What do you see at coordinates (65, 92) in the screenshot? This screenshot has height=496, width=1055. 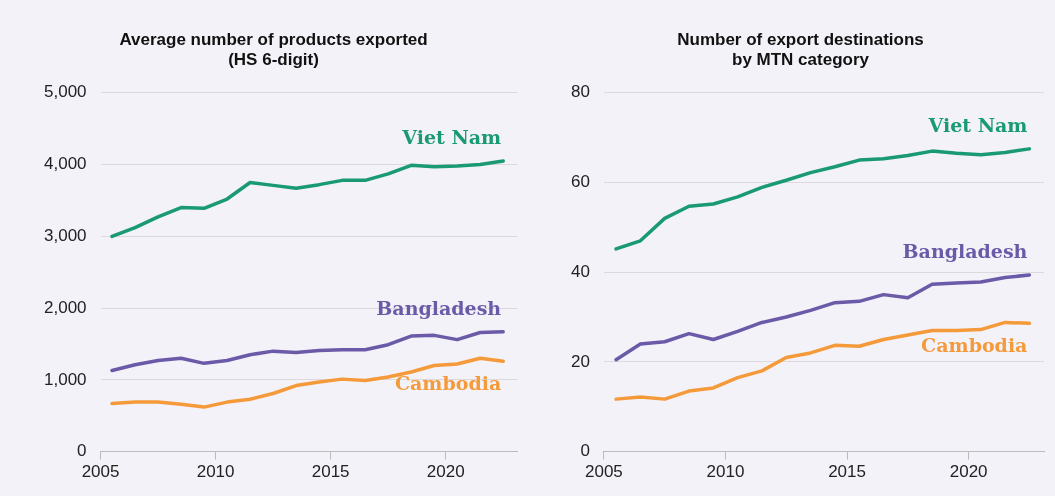 I see `y-tick-label: 5,000` at bounding box center [65, 92].